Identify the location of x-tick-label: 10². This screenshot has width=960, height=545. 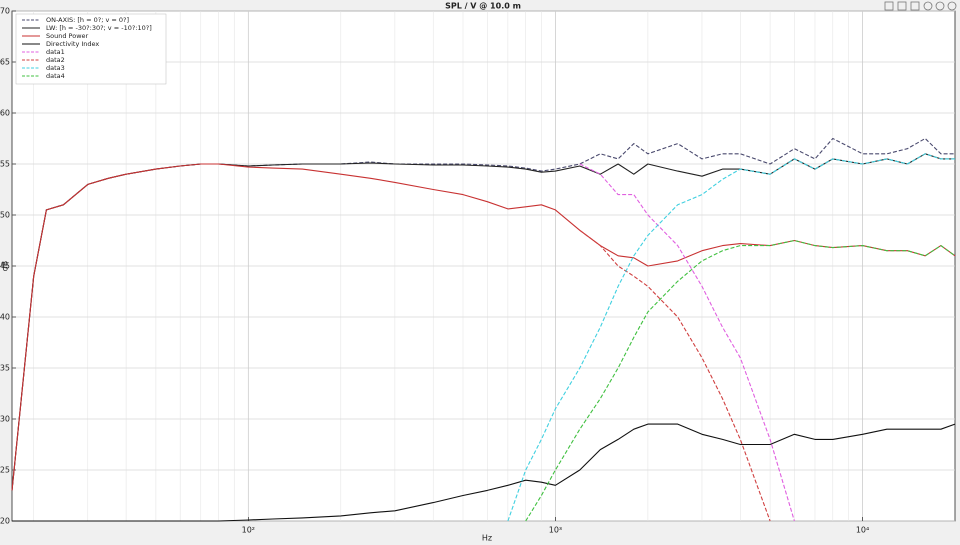
(248, 530).